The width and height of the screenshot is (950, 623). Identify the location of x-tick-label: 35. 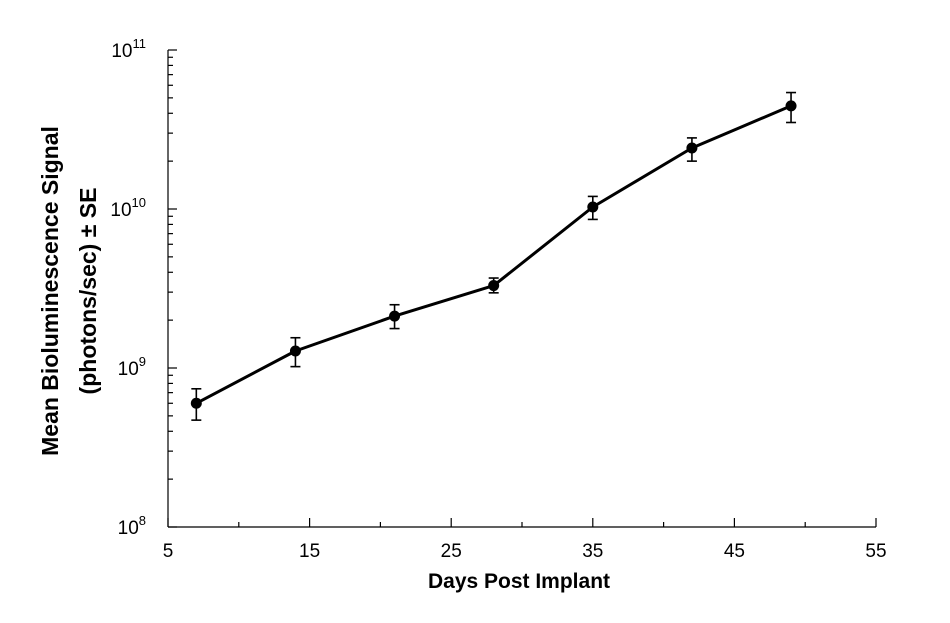
(592, 551).